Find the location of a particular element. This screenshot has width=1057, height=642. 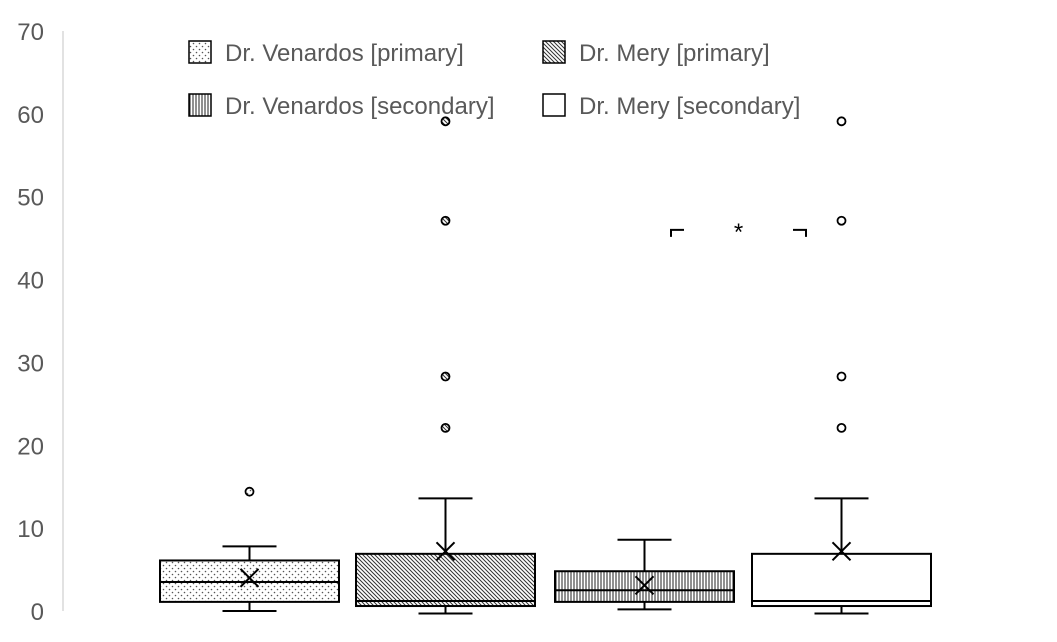

y-tick-label: 10 is located at coordinates (30, 529).